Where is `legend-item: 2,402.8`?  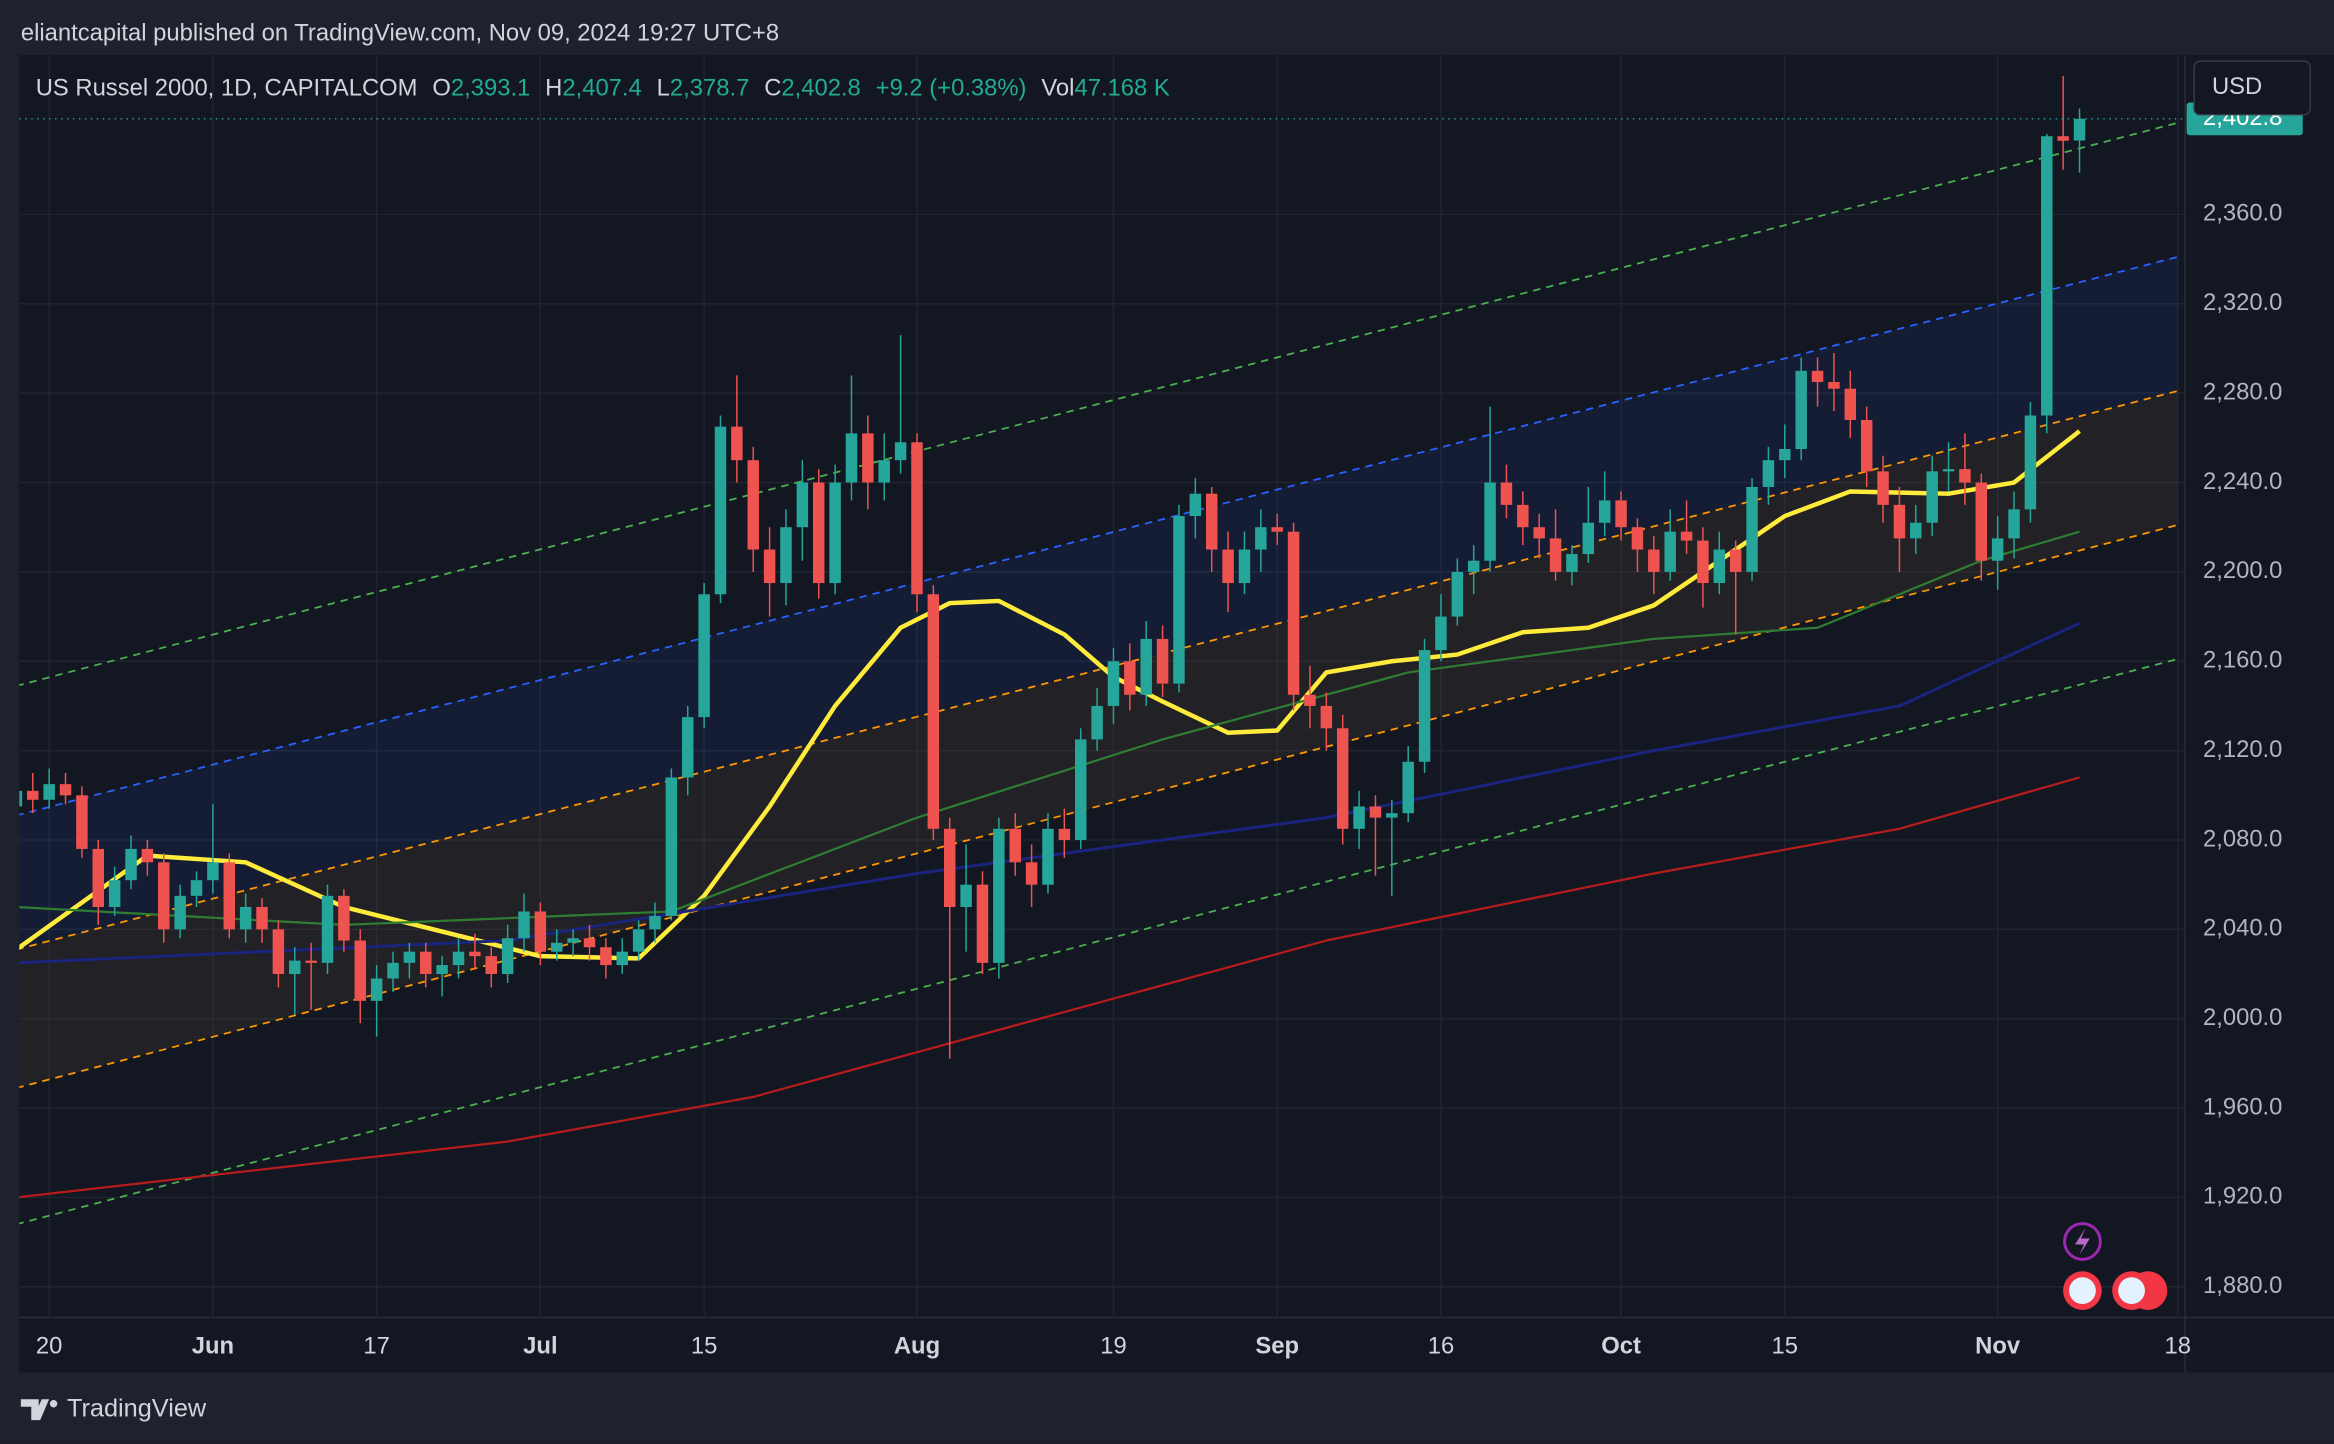 legend-item: 2,402.8 is located at coordinates (820, 88).